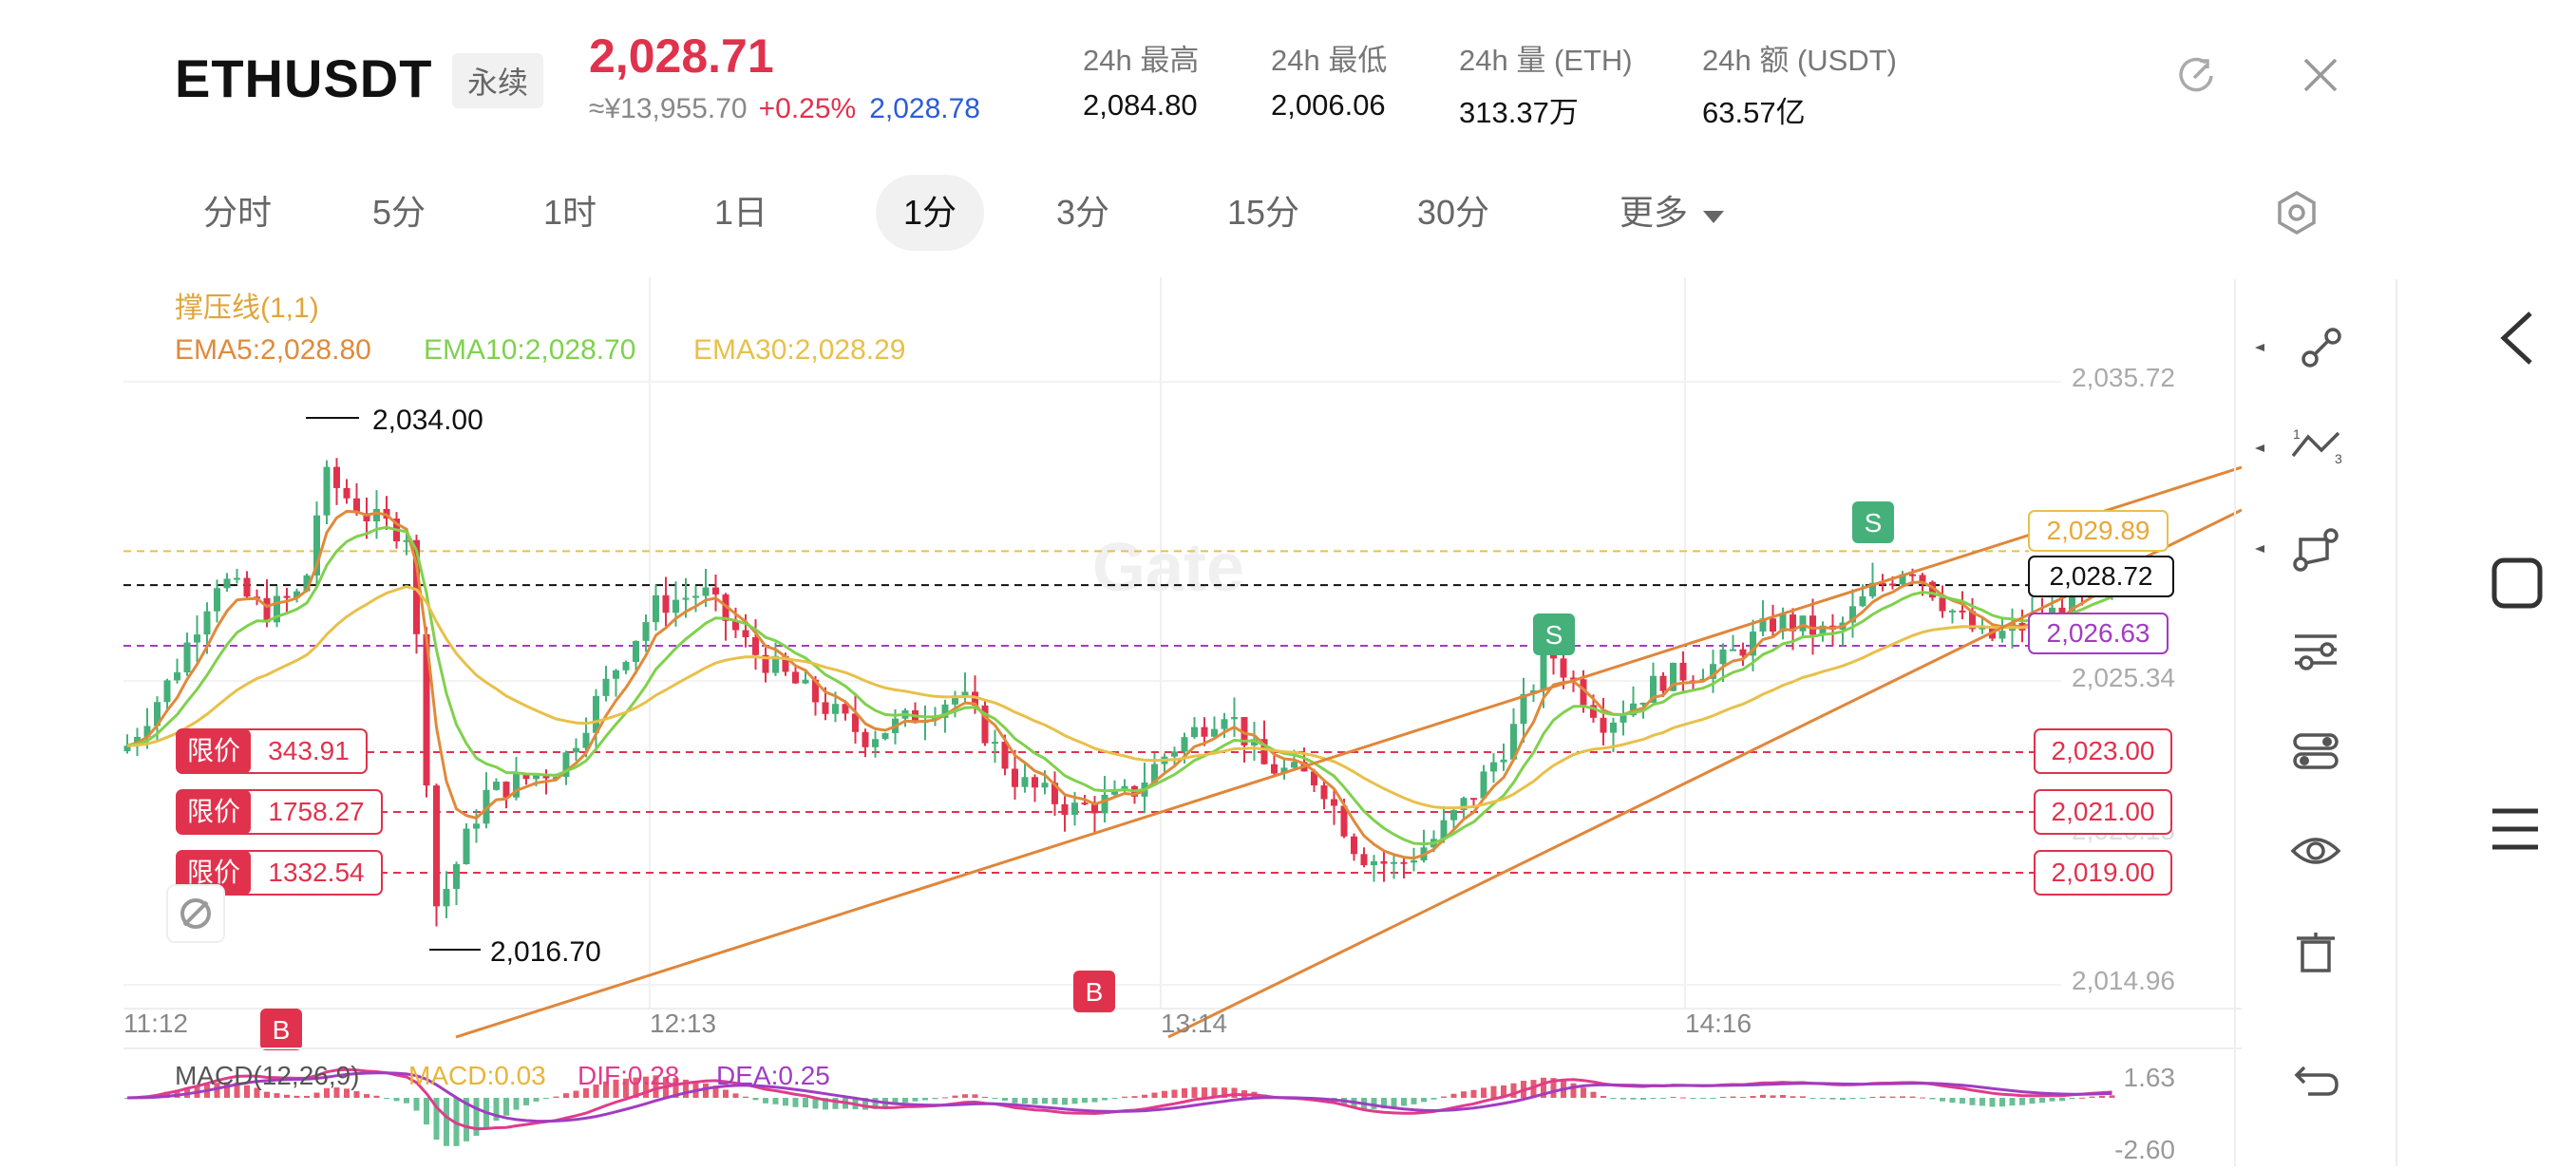 This screenshot has height=1170, width=2576. Describe the element at coordinates (2518, 338) in the screenshot. I see `back-icon` at that location.